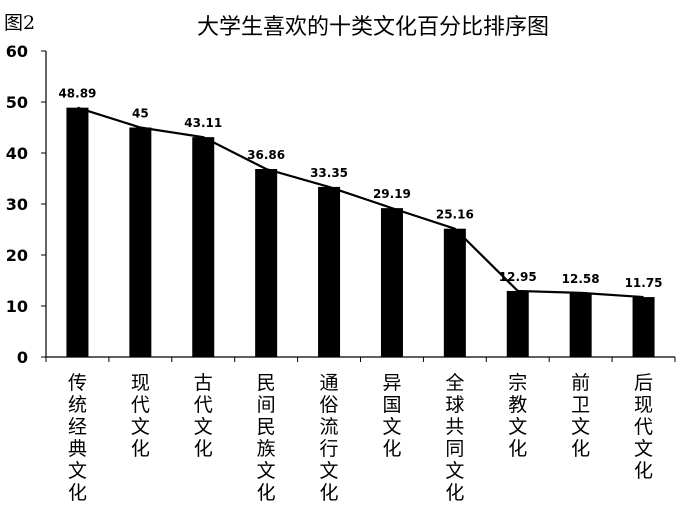 The height and width of the screenshot is (507, 685). What do you see at coordinates (22, 357) in the screenshot?
I see `y-tick-label: 0` at bounding box center [22, 357].